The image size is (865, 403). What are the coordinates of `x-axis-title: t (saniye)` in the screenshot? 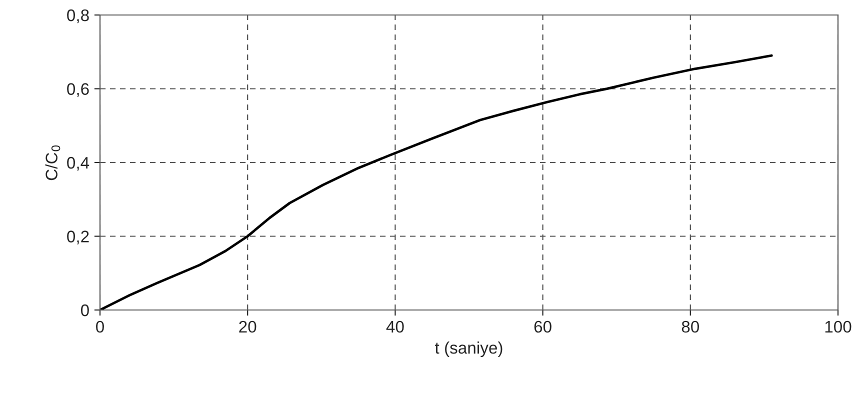 It's located at (468, 350).